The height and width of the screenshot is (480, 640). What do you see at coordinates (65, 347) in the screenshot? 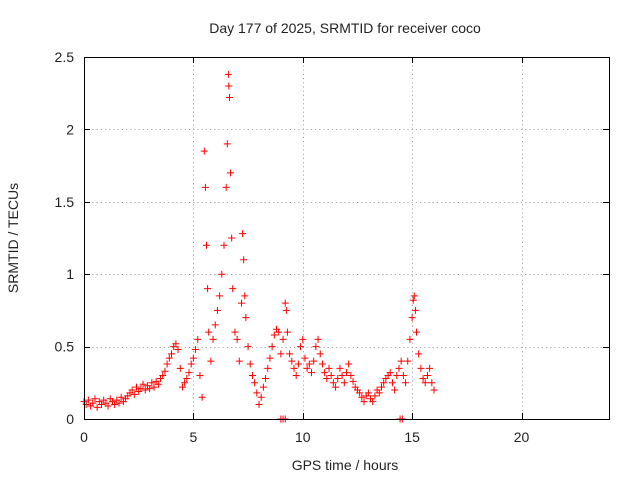
I see `y-tick-label: 0.5` at bounding box center [65, 347].